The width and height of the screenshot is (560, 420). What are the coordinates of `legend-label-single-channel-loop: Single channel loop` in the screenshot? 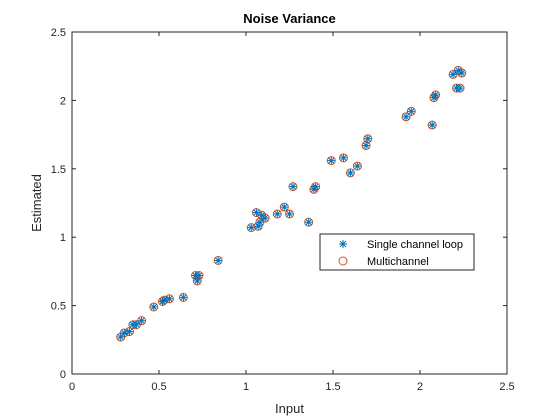 It's located at (415, 245).